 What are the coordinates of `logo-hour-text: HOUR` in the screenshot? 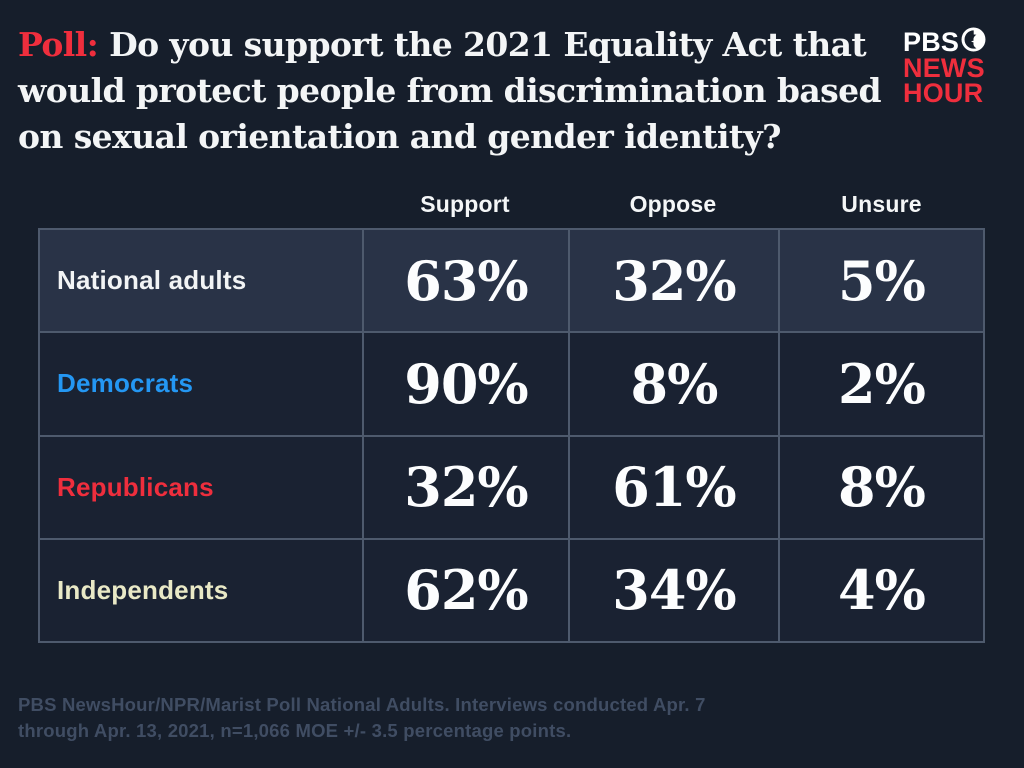 It's located at (943, 93).